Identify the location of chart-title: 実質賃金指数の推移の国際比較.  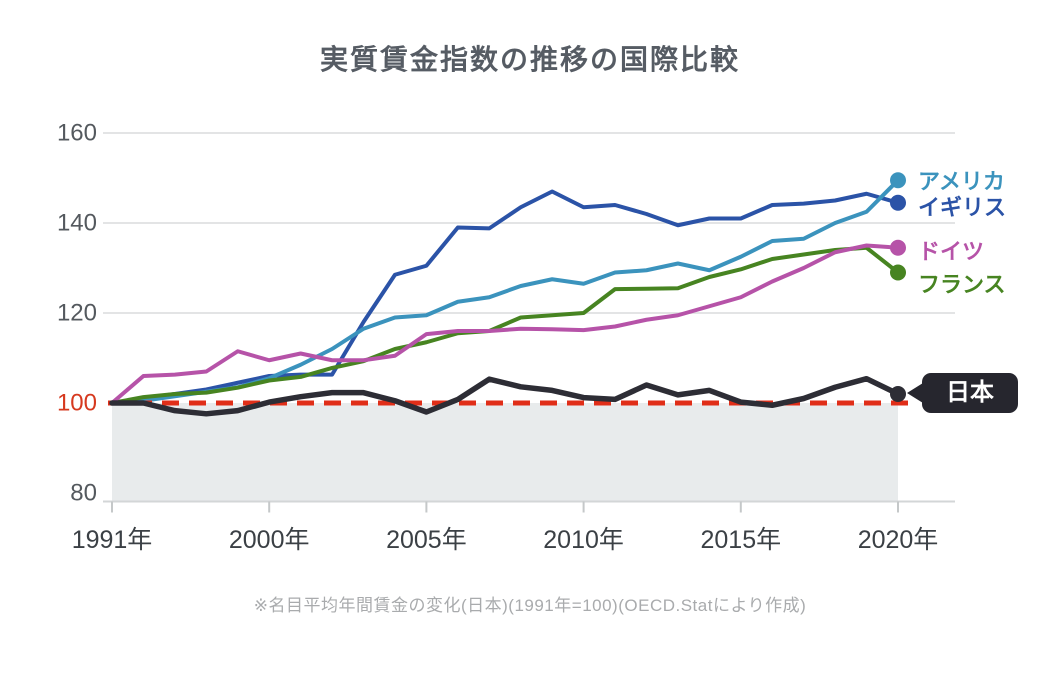
(529, 59).